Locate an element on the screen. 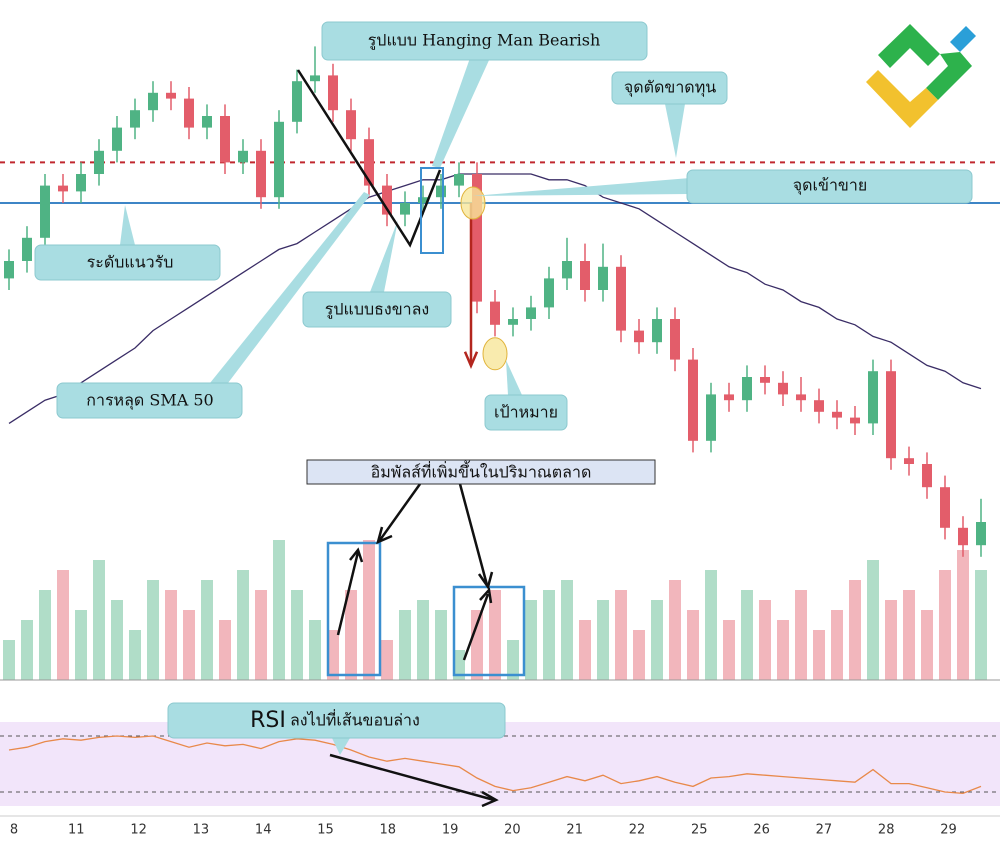  x-tick-label: 8 is located at coordinates (14, 830).